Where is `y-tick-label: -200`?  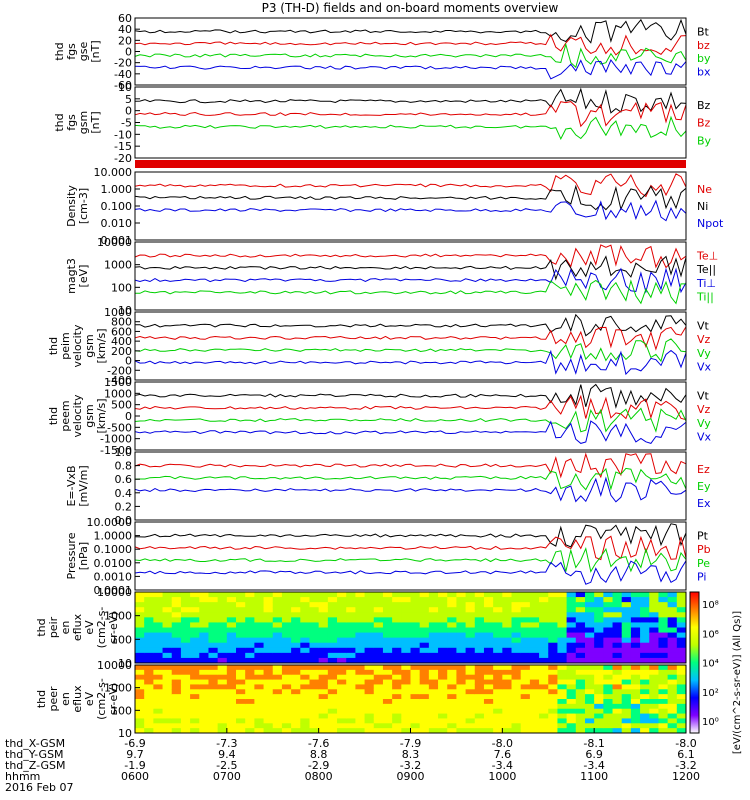 y-tick-label: -200 is located at coordinates (119, 370).